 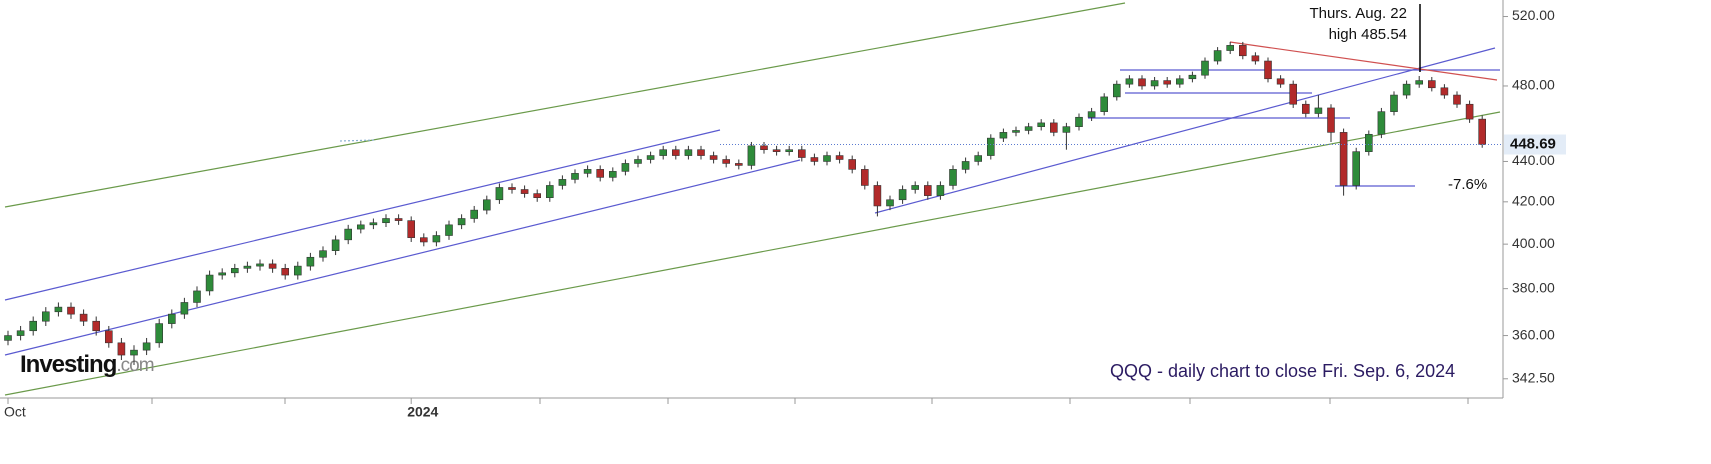 What do you see at coordinates (134, 365) in the screenshot?
I see `watermark-suffix: .com` at bounding box center [134, 365].